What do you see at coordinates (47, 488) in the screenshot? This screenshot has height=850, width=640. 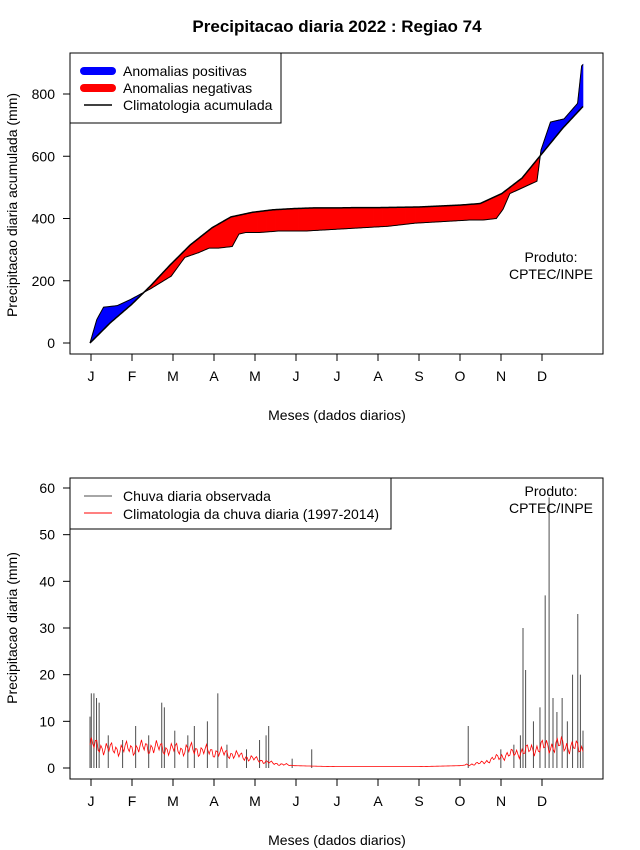 I see `y-tick-label-2: 60` at bounding box center [47, 488].